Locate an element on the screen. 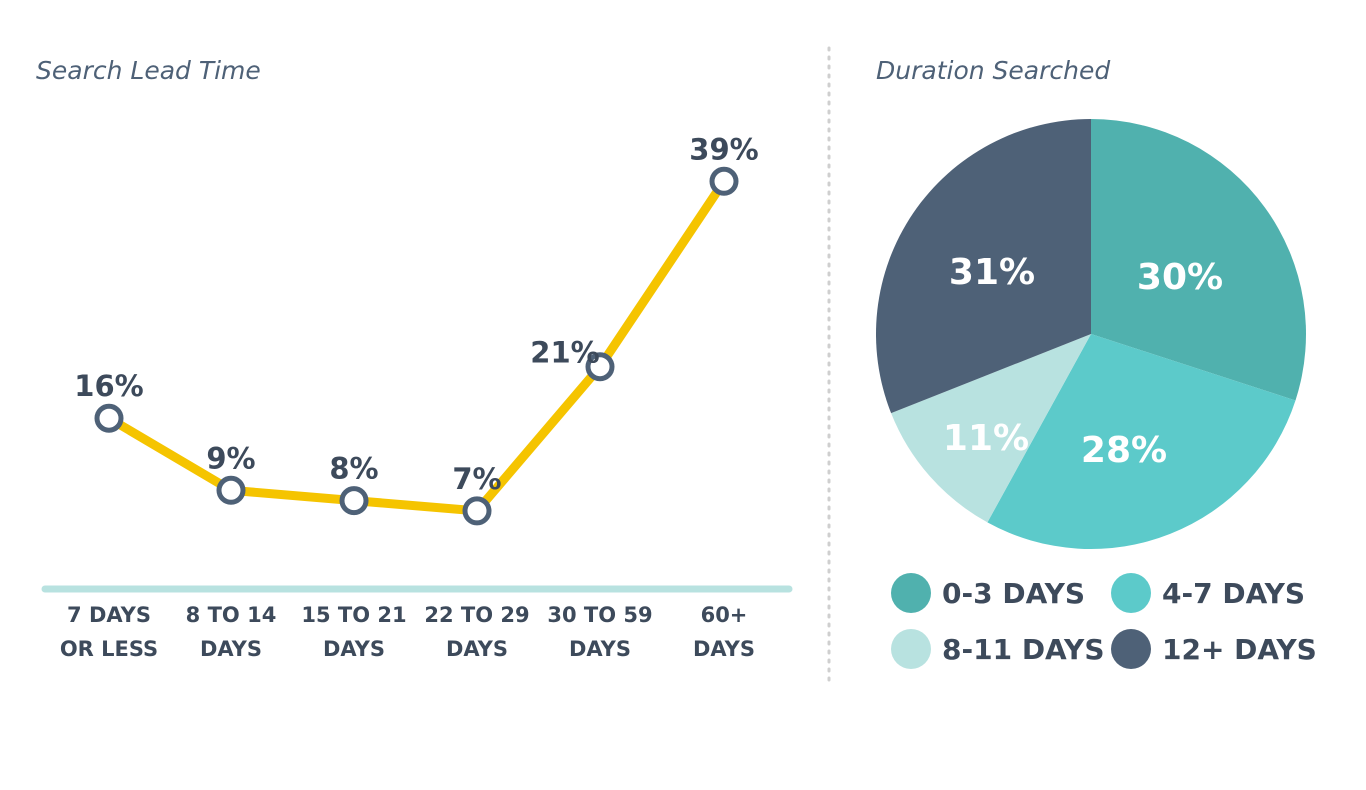  x-tick-label: 30 TO 59 is located at coordinates (599, 615).